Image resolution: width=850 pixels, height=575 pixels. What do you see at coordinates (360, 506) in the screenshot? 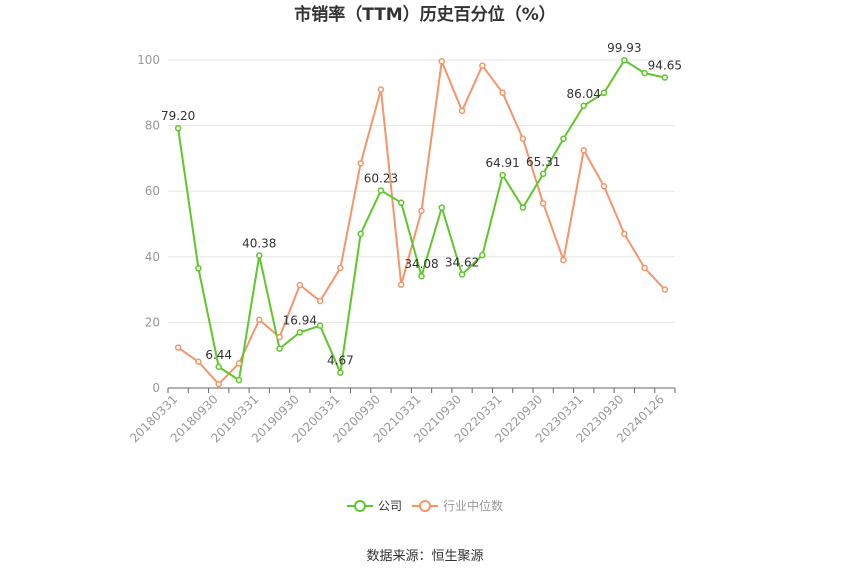
I see `legend-company-marker` at bounding box center [360, 506].